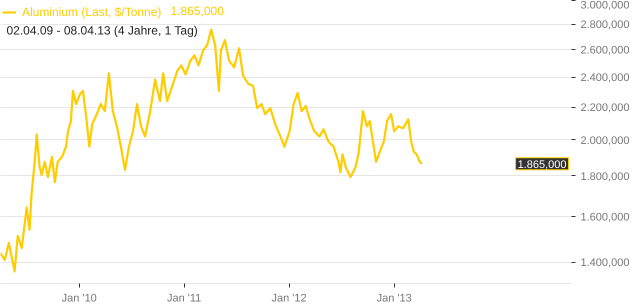 The image size is (632, 307). Describe the element at coordinates (605, 6) in the screenshot. I see `y-tick-label: 3.000,000` at that location.